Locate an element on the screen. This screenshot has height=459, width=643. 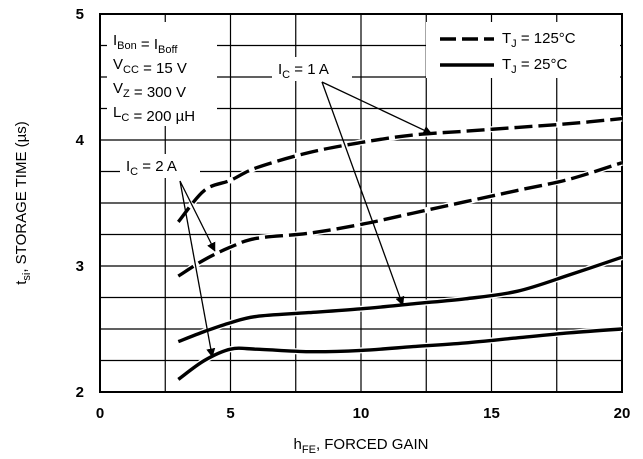
annotation-ic1a: IC = 1 A is located at coordinates (303, 71).